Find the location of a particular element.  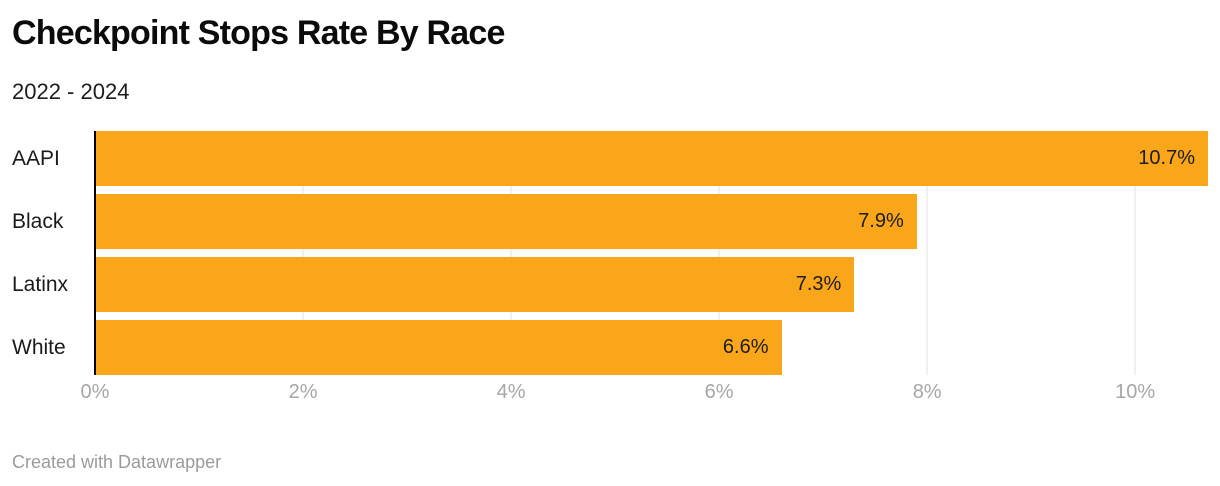

value-label: 7.3% is located at coordinates (818, 284).